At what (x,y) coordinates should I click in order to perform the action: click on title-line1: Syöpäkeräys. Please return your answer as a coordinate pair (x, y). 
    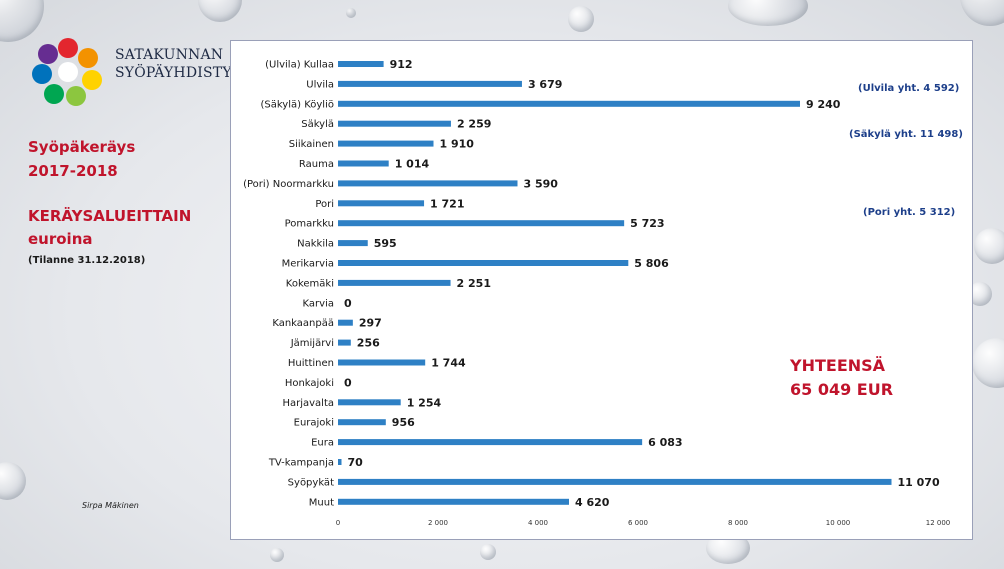
    Looking at the image, I should click on (82, 147).